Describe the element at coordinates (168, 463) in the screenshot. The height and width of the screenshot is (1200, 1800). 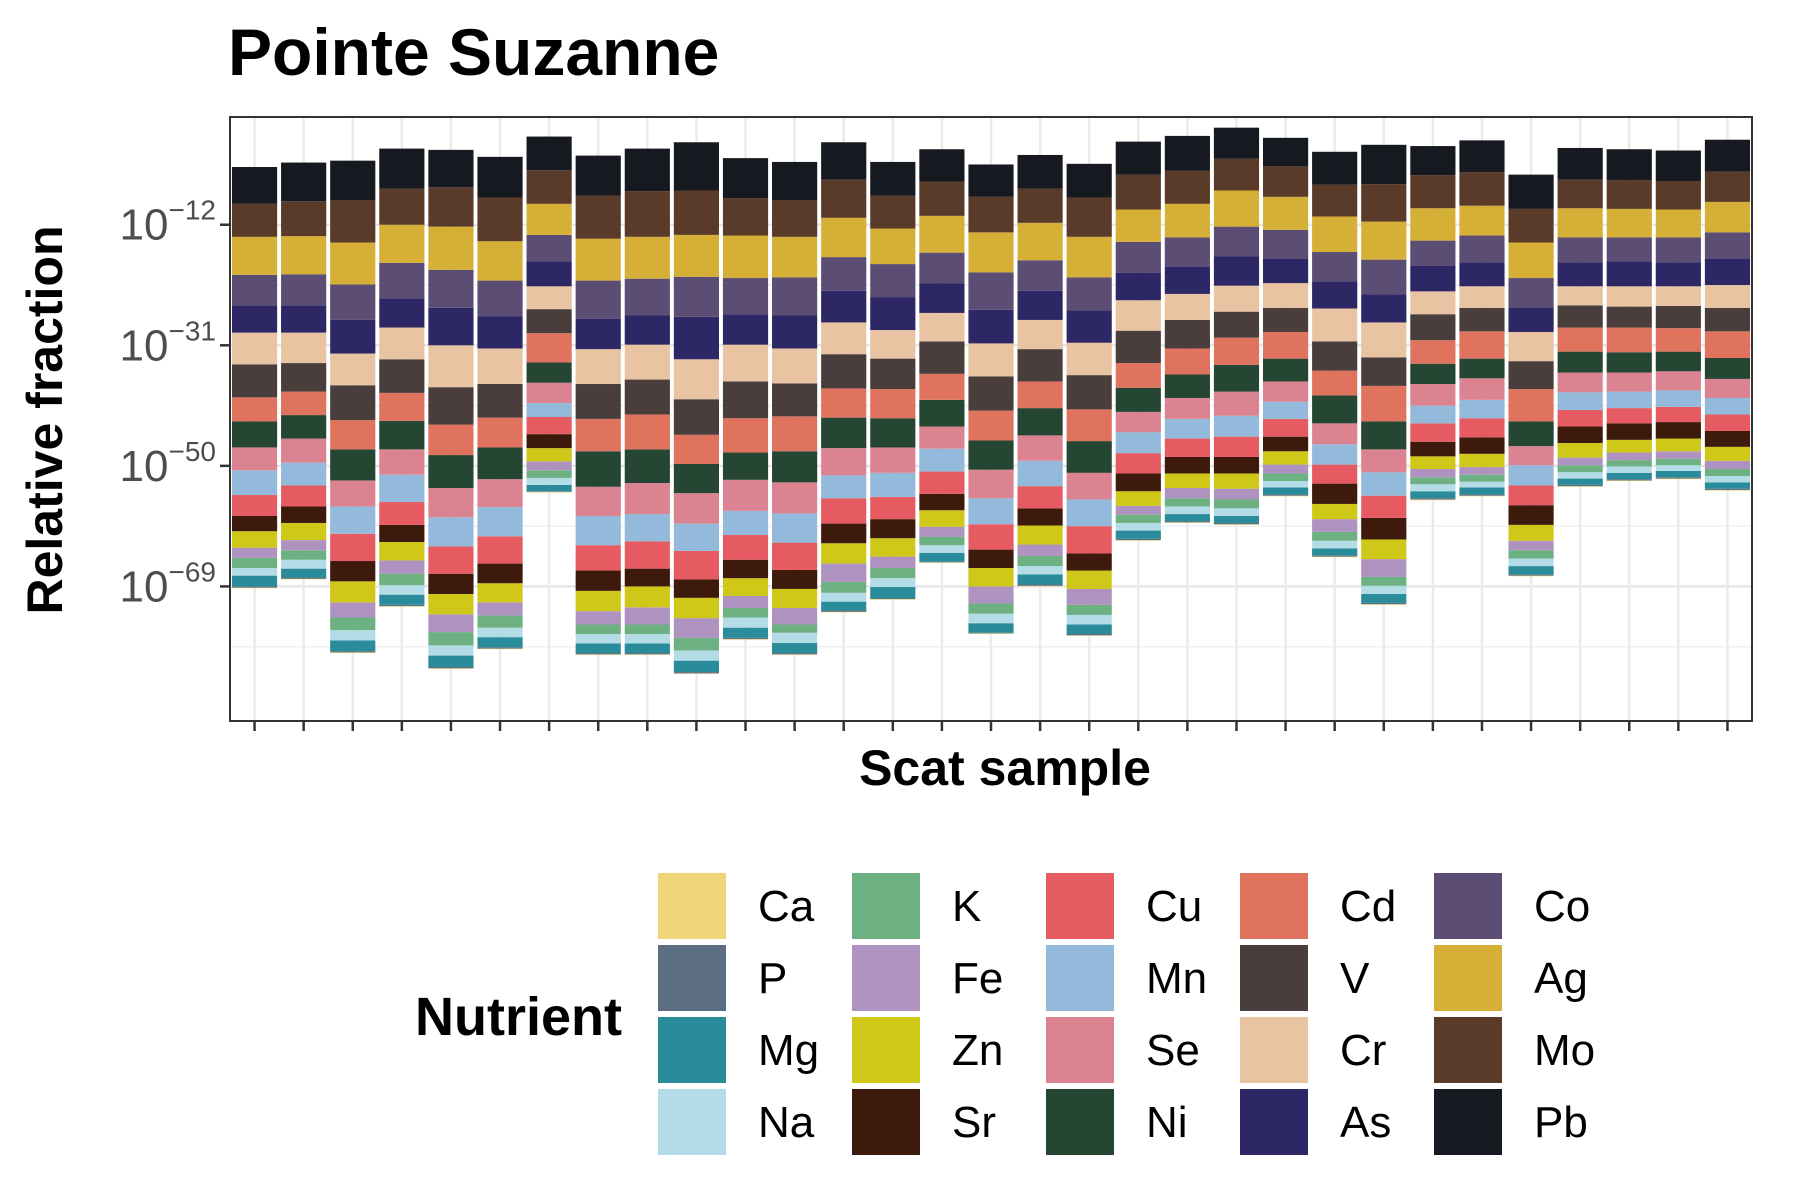
I see `y-tick-label: 10−50` at that location.